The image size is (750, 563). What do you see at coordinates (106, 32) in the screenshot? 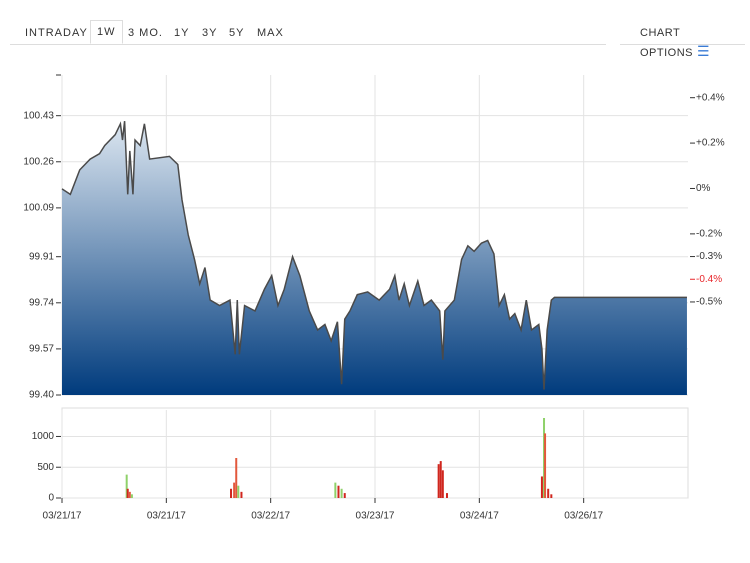
I see `range-tab: 1W` at bounding box center [106, 32].